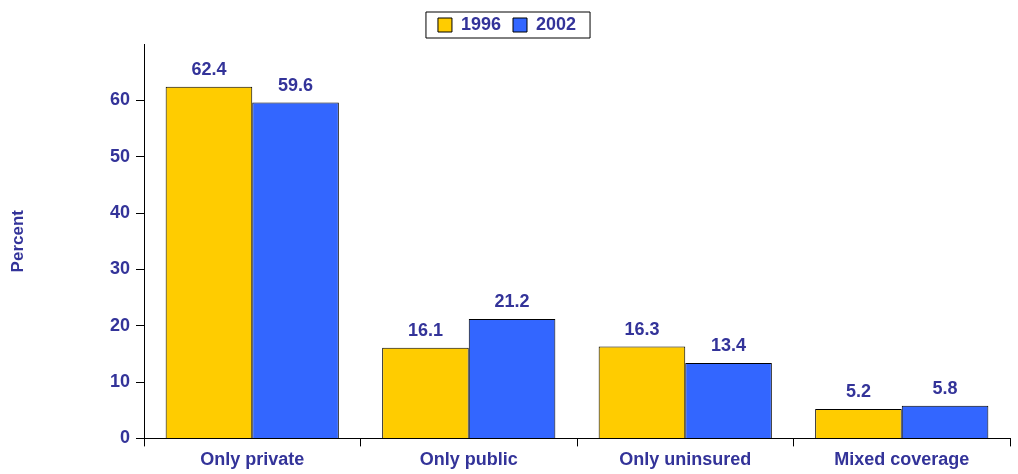 This screenshot has height=474, width=1018. Describe the element at coordinates (556, 23) in the screenshot. I see `legend-label: 2002` at that location.